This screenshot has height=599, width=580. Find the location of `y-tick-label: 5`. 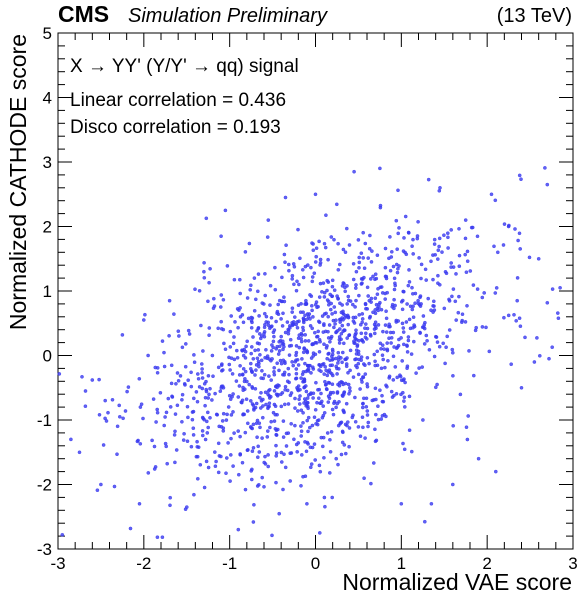

y-tick-label: 5 is located at coordinates (47, 33).